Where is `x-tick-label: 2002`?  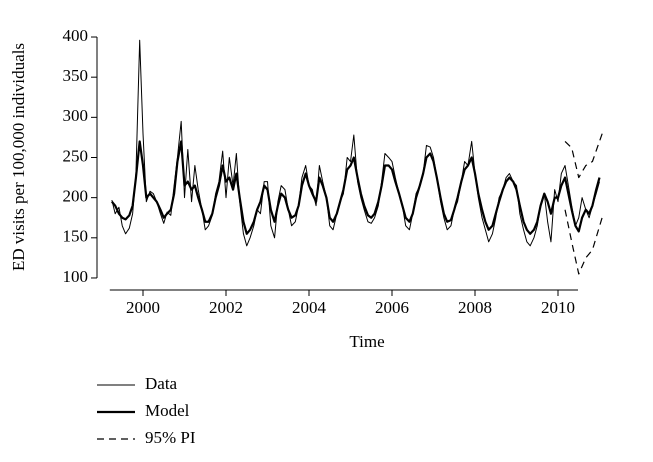 x-tick-label: 2002 is located at coordinates (226, 307).